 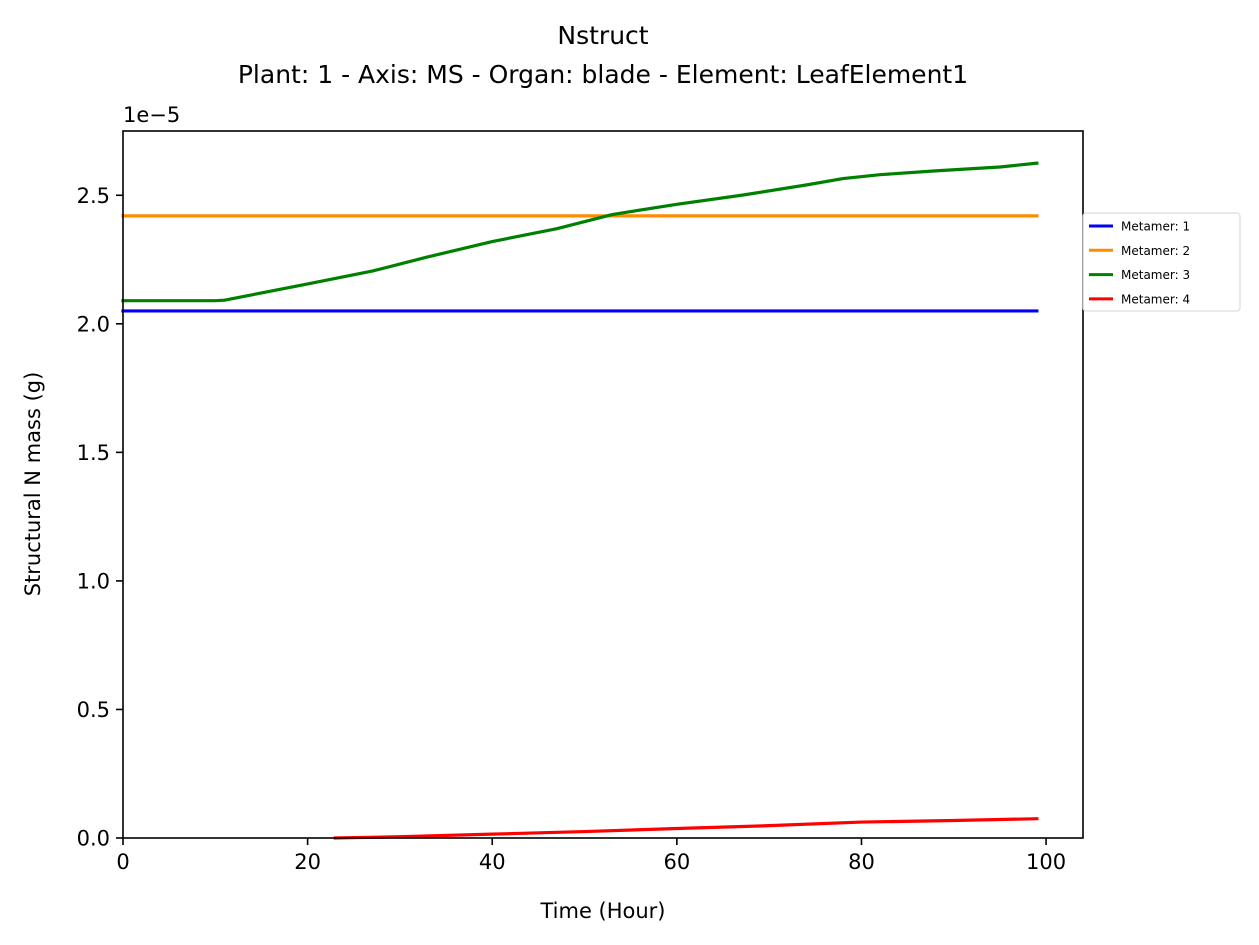 What do you see at coordinates (602, 911) in the screenshot?
I see `x-axis-label: Time (Hour)` at bounding box center [602, 911].